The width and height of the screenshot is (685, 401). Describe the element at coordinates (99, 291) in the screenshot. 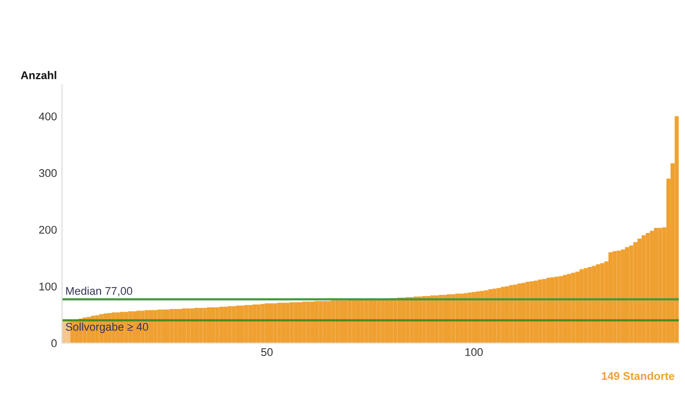

I see `ref-line-label: Median 77,00` at that location.